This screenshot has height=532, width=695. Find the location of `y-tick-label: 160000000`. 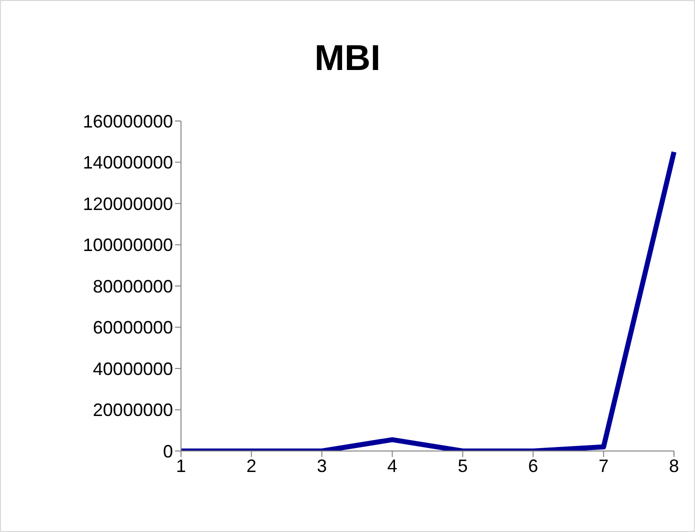

y-tick-label: 160000000 is located at coordinates (127, 121).